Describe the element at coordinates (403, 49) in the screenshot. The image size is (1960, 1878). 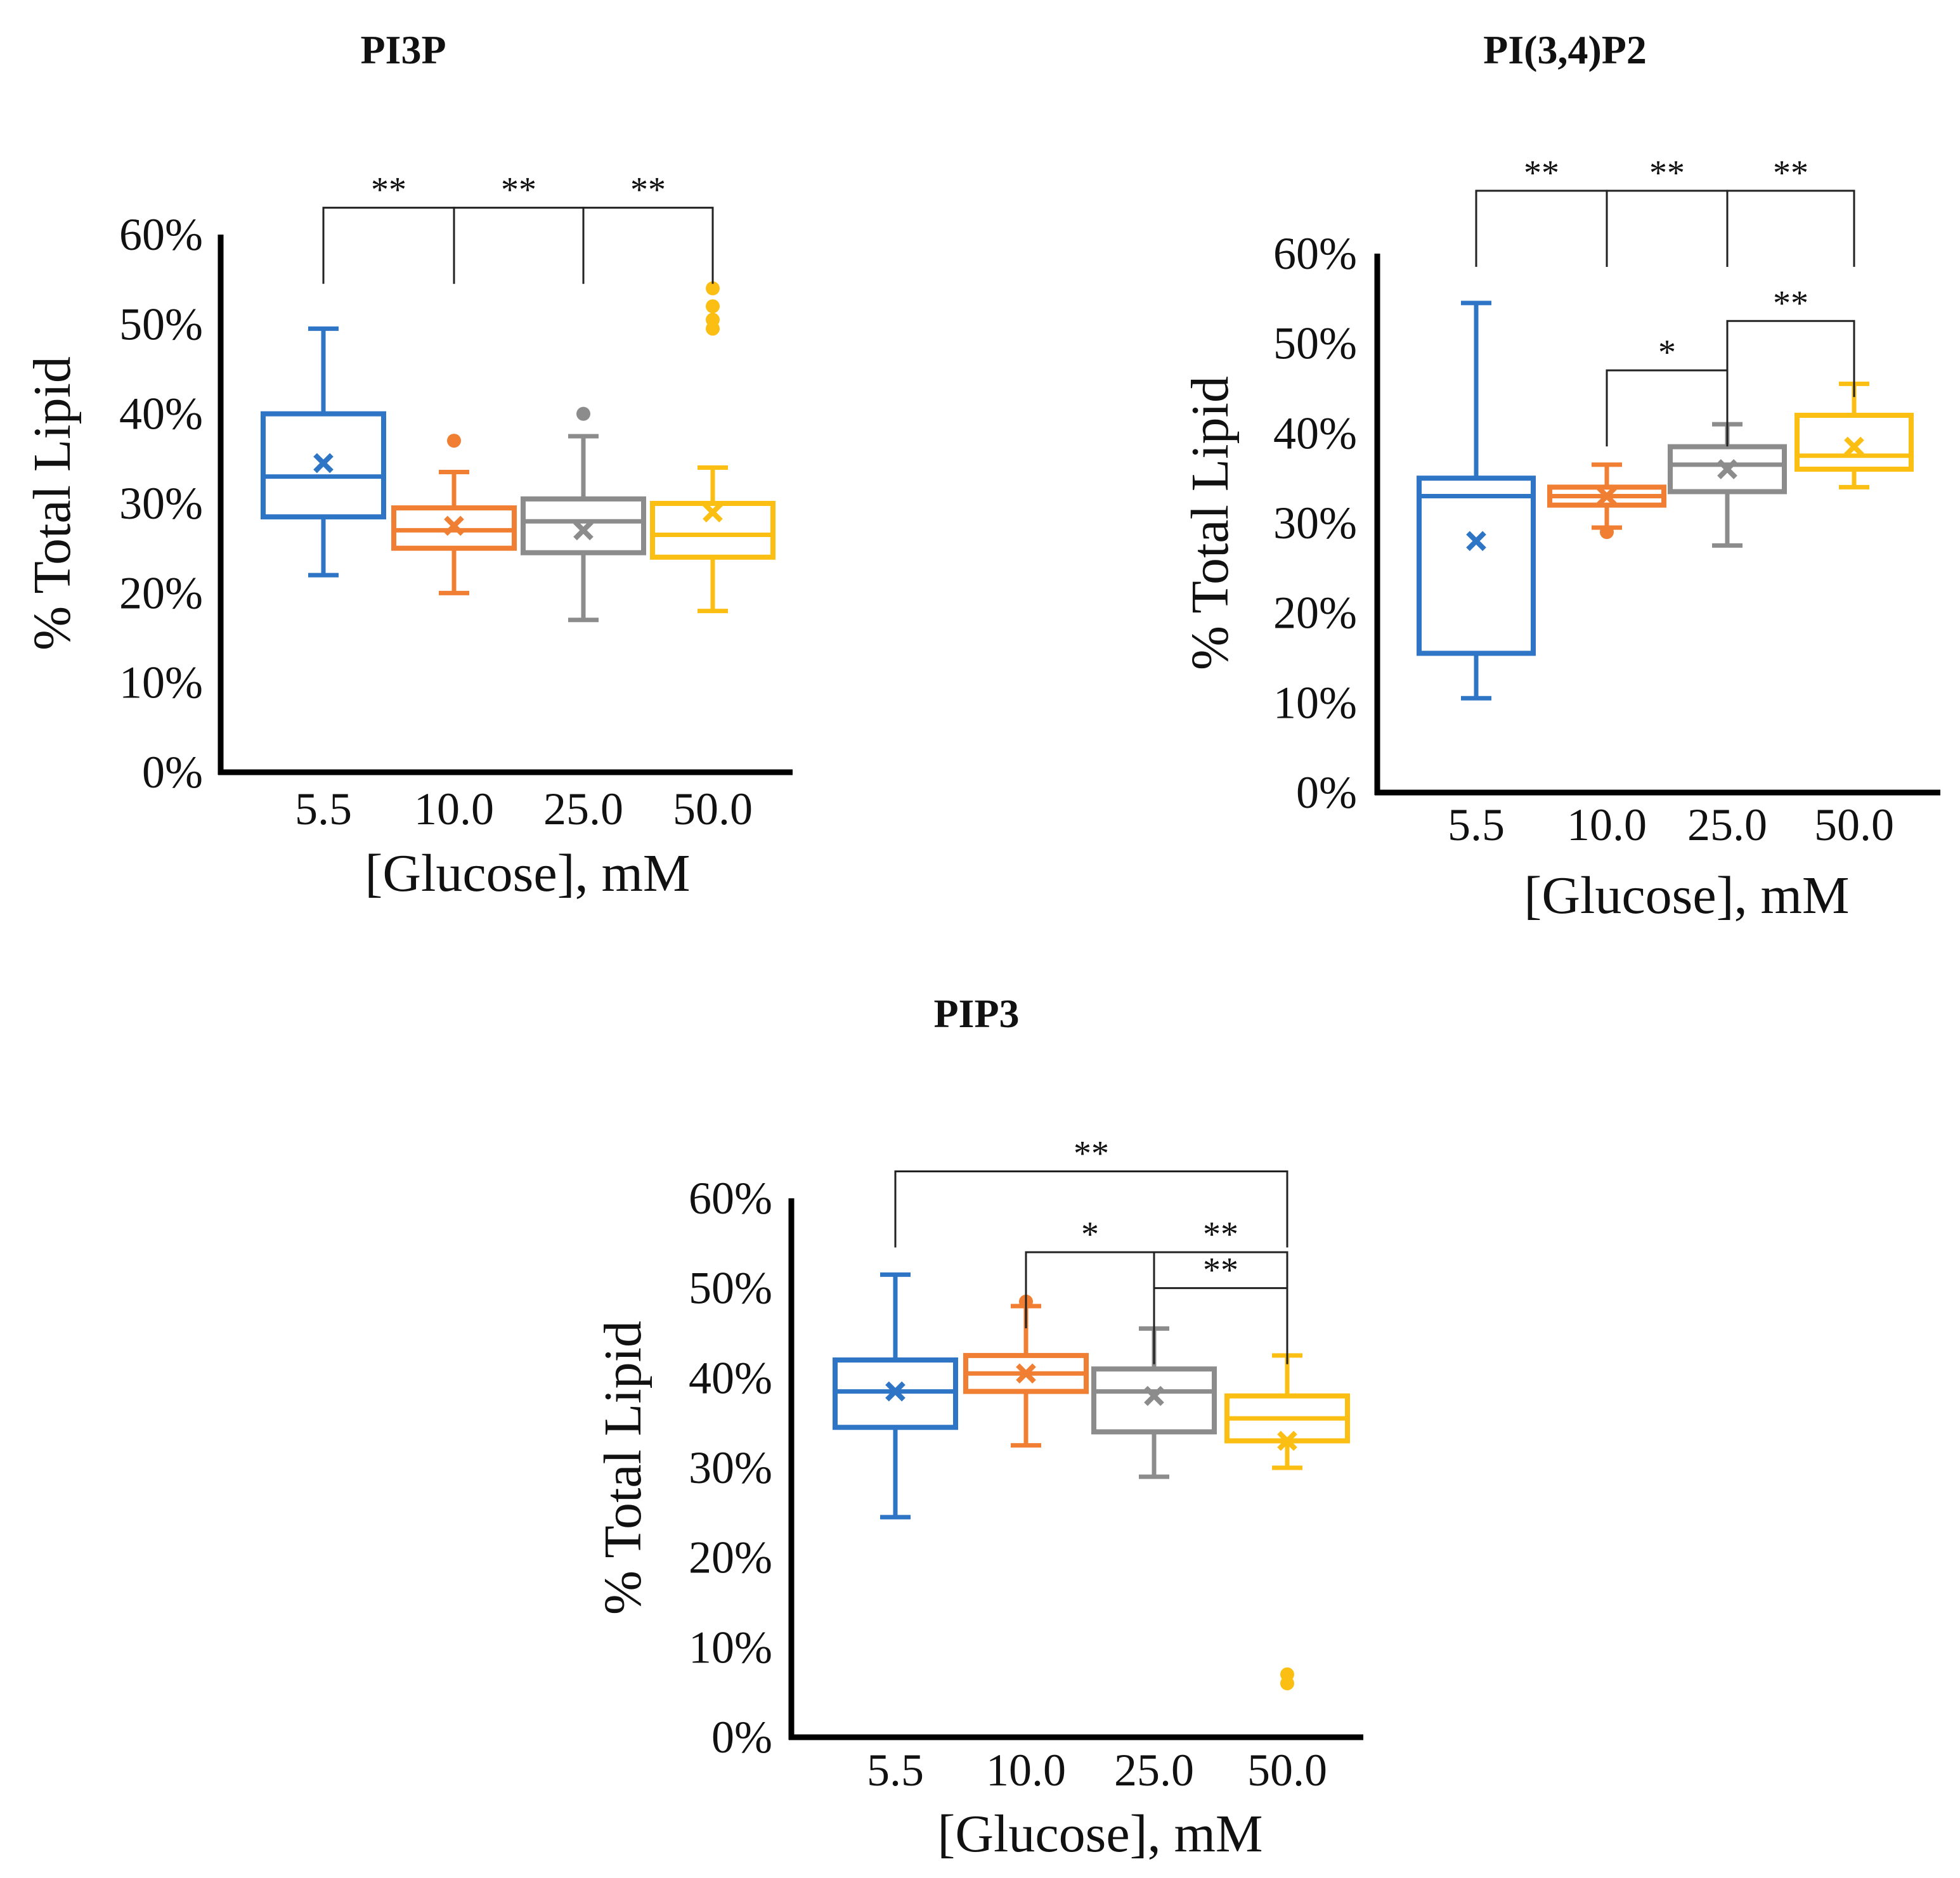
I see `chart-title: PI3P` at that location.